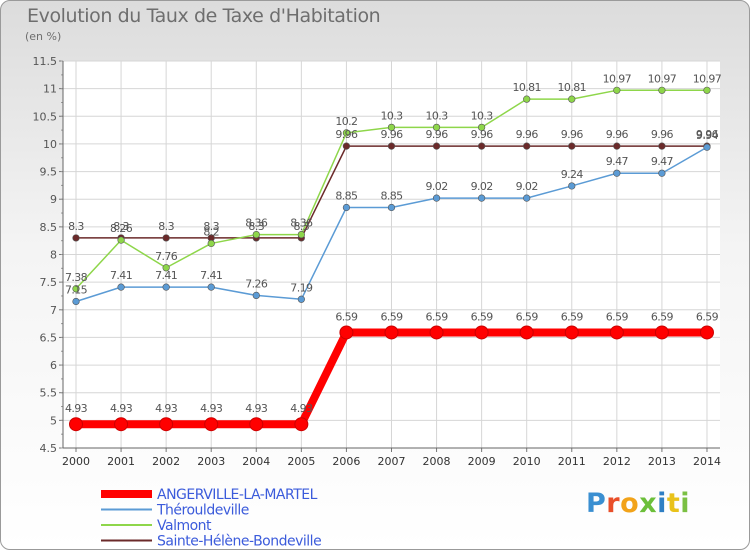  What do you see at coordinates (527, 461) in the screenshot?
I see `x-tick-label: 2010` at bounding box center [527, 461].